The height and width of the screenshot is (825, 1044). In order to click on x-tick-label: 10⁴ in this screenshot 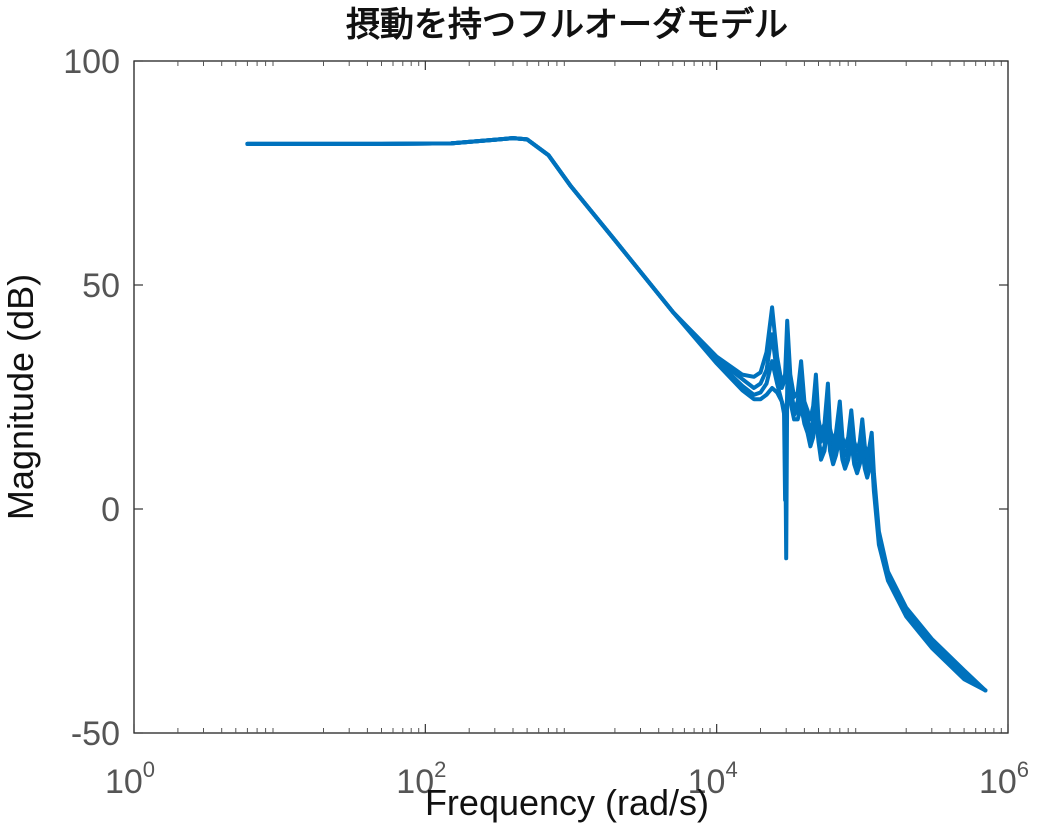, I will do `click(713, 779)`.